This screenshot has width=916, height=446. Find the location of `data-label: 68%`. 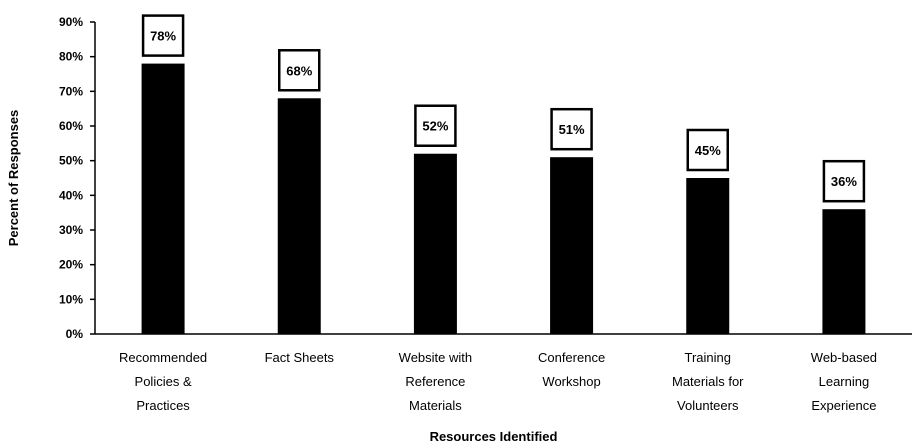

data-label: 68% is located at coordinates (299, 70).